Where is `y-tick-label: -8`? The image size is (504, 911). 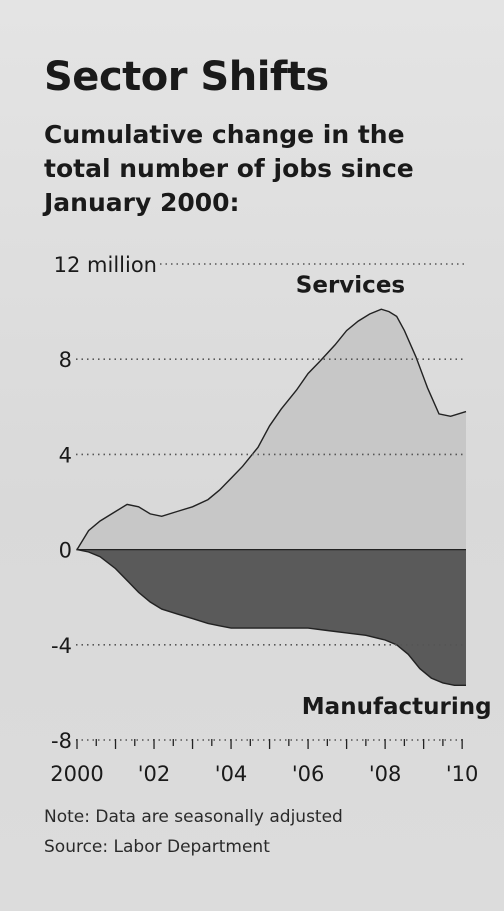 y-tick-label: -8 is located at coordinates (61, 741).